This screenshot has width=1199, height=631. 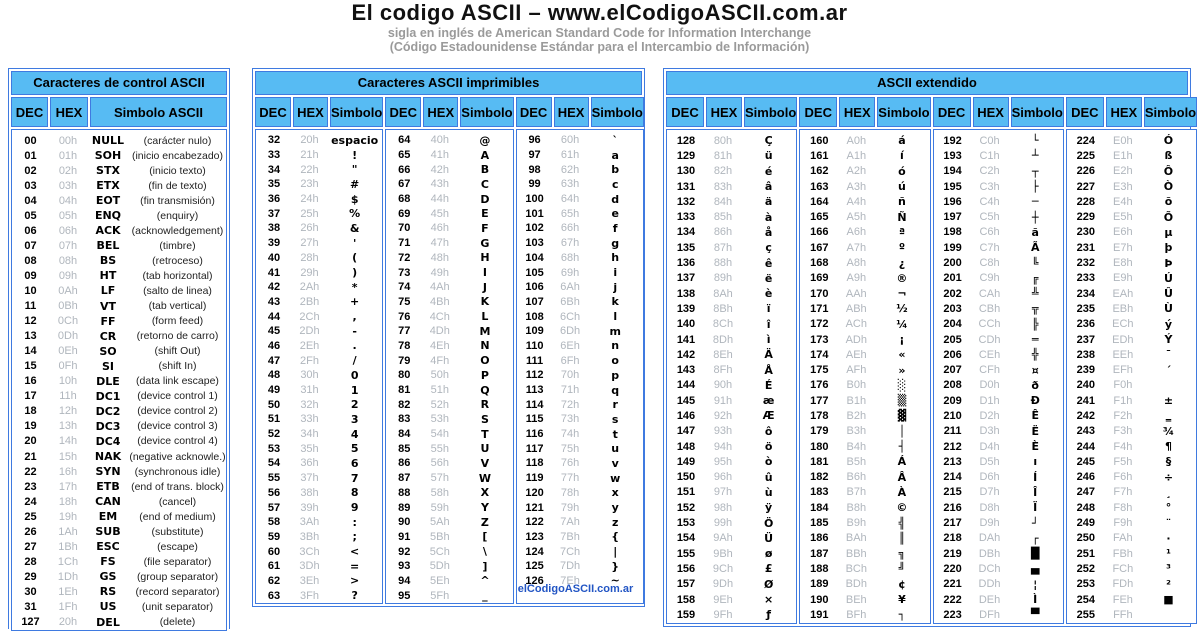 I want to click on table-row: 103 67h g, so click(x=580, y=243).